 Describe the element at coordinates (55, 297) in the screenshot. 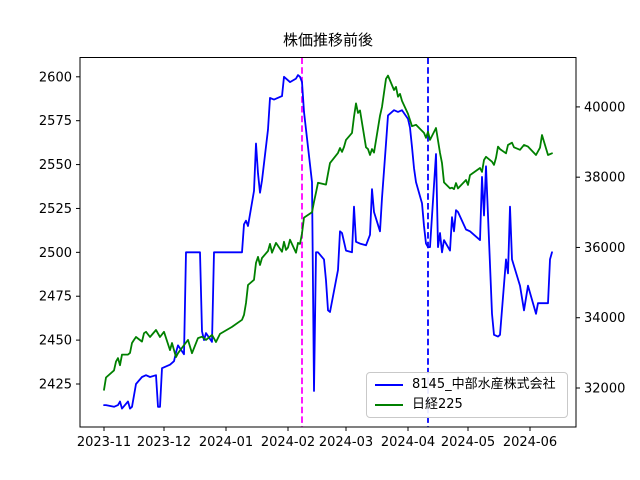

I see `y-left-tick-label: 2475` at that location.